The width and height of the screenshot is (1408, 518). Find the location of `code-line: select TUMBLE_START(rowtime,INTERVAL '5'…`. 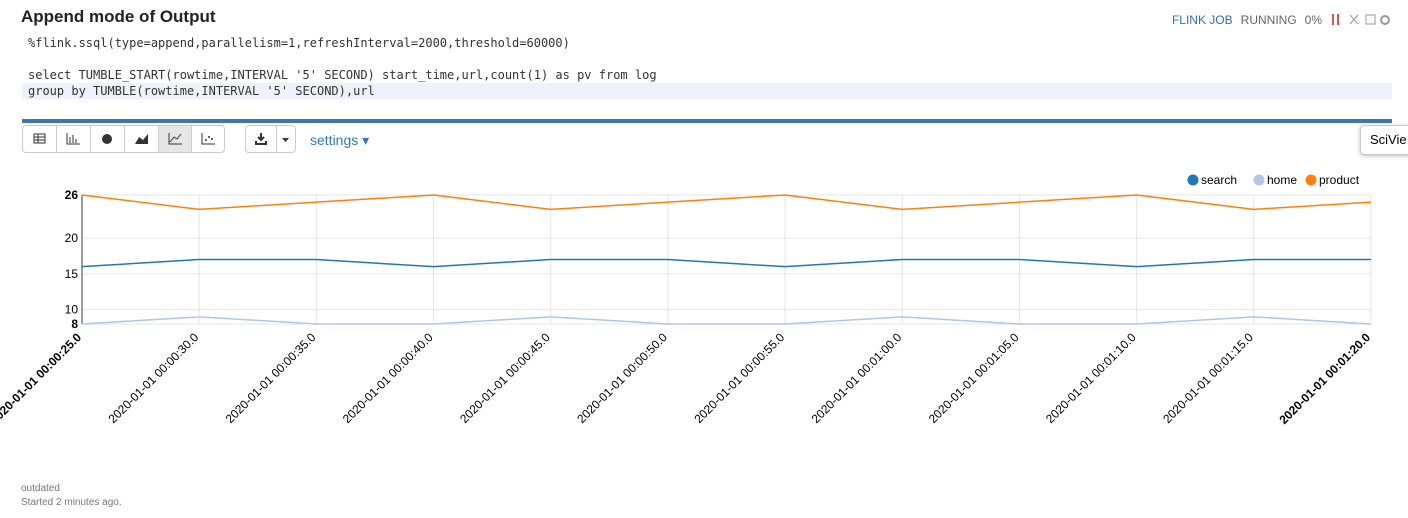

code-line: select TUMBLE_START(rowtime,INTERVAL '5'… is located at coordinates (342, 75).